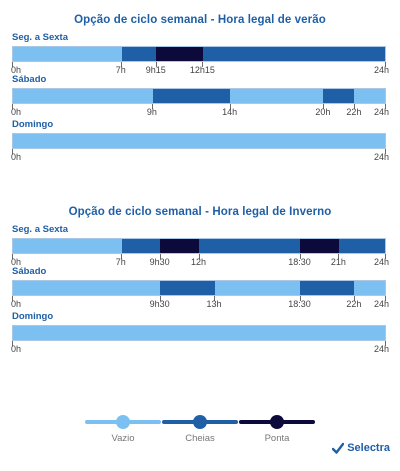 Image resolution: width=400 pixels, height=471 pixels. What do you see at coordinates (277, 438) in the screenshot?
I see `legend-label-ponta: Ponta` at bounding box center [277, 438].